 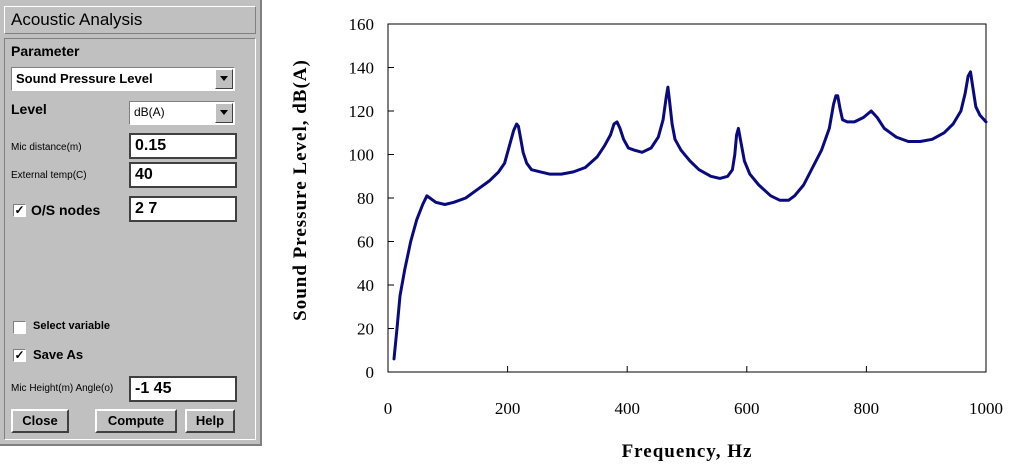 What do you see at coordinates (627, 408) in the screenshot?
I see `x-tick-label: 400` at bounding box center [627, 408].